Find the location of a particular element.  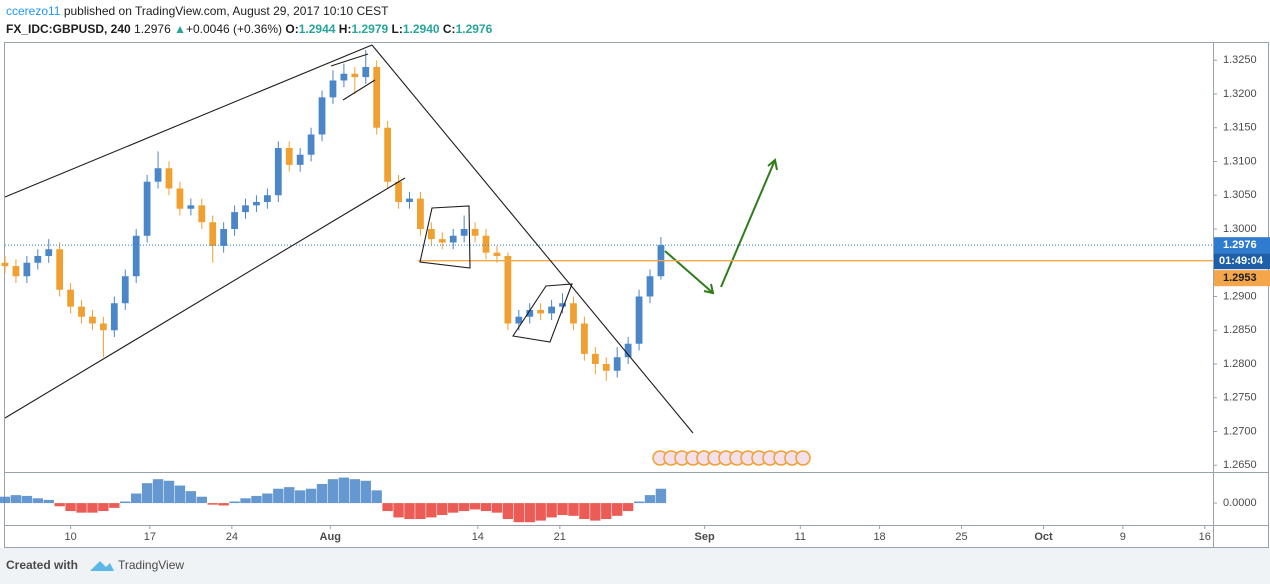

y-tick-label: 0.0000 is located at coordinates (1240, 503).